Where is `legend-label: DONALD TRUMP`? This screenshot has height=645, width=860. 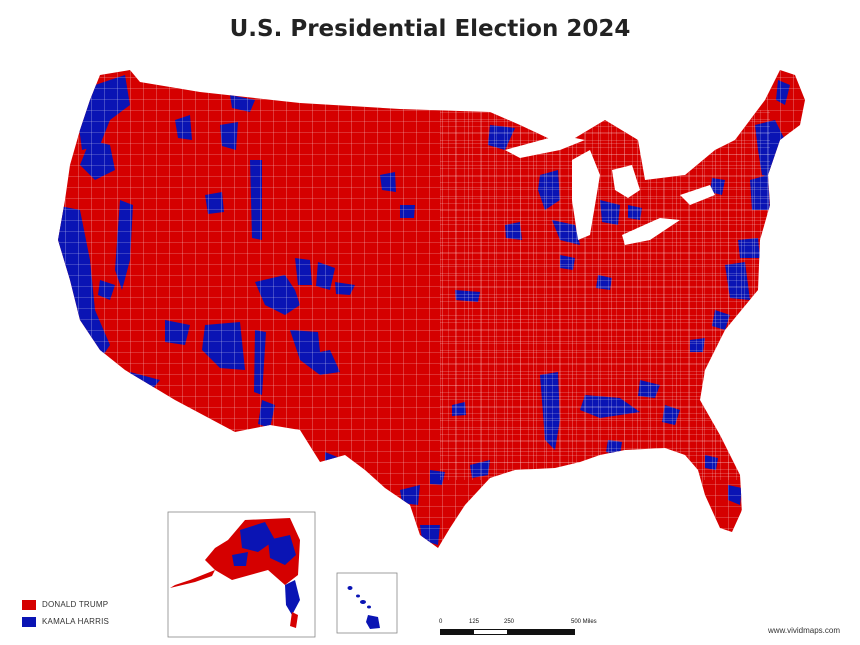 legend-label: DONALD TRUMP is located at coordinates (75, 604).